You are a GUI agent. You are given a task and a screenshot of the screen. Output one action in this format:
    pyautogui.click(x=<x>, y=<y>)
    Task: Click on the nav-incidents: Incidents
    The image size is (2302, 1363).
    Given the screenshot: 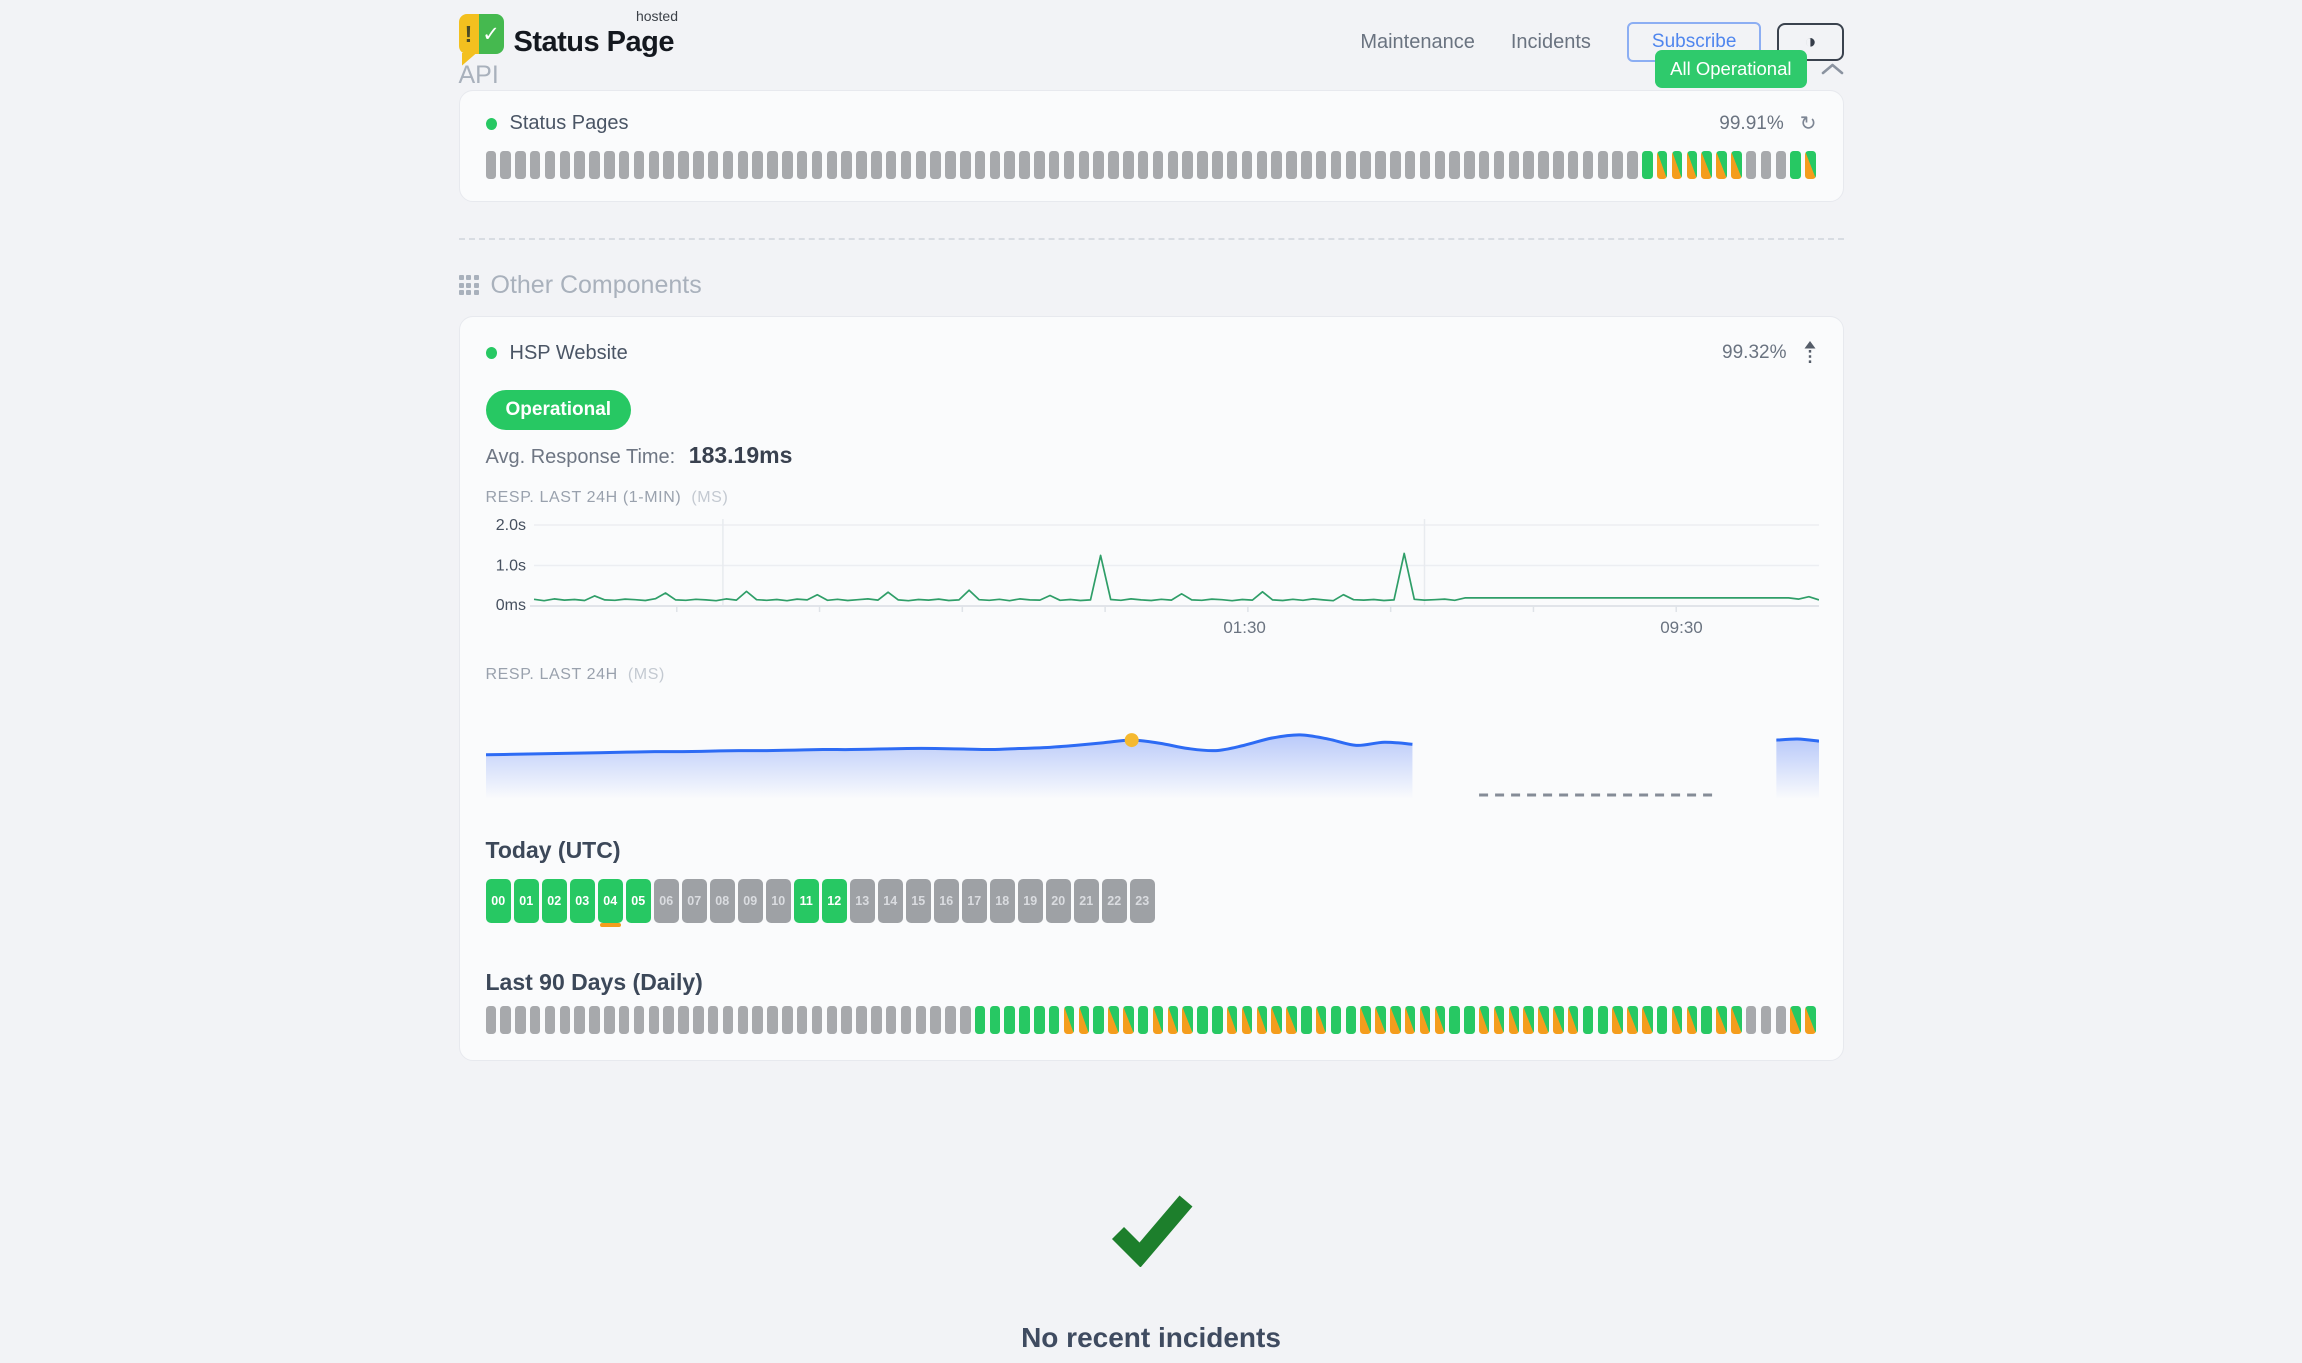 What is the action you would take?
    pyautogui.click(x=1550, y=41)
    